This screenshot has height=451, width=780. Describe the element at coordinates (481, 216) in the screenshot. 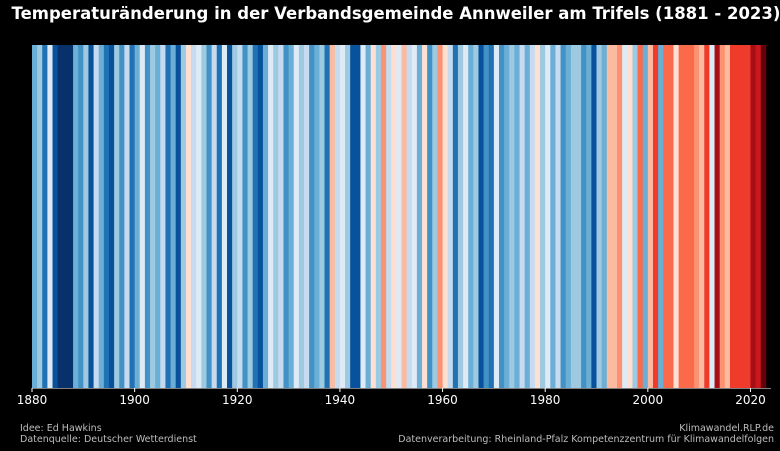

I see `stripe-1968` at that location.